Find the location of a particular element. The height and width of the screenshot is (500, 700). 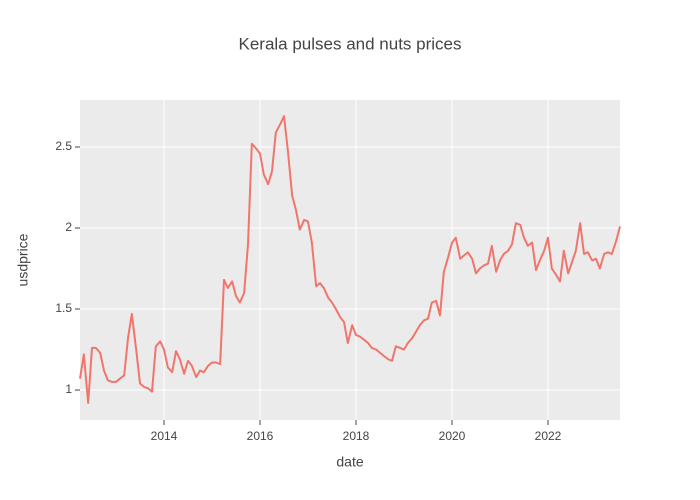

y-tick-label: 2.5 is located at coordinates (63, 146).